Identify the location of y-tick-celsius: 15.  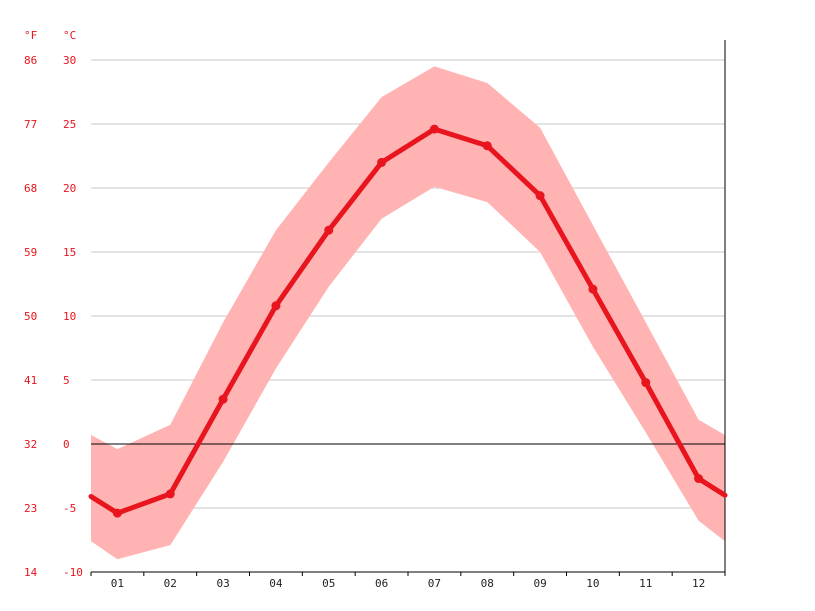
(69, 252).